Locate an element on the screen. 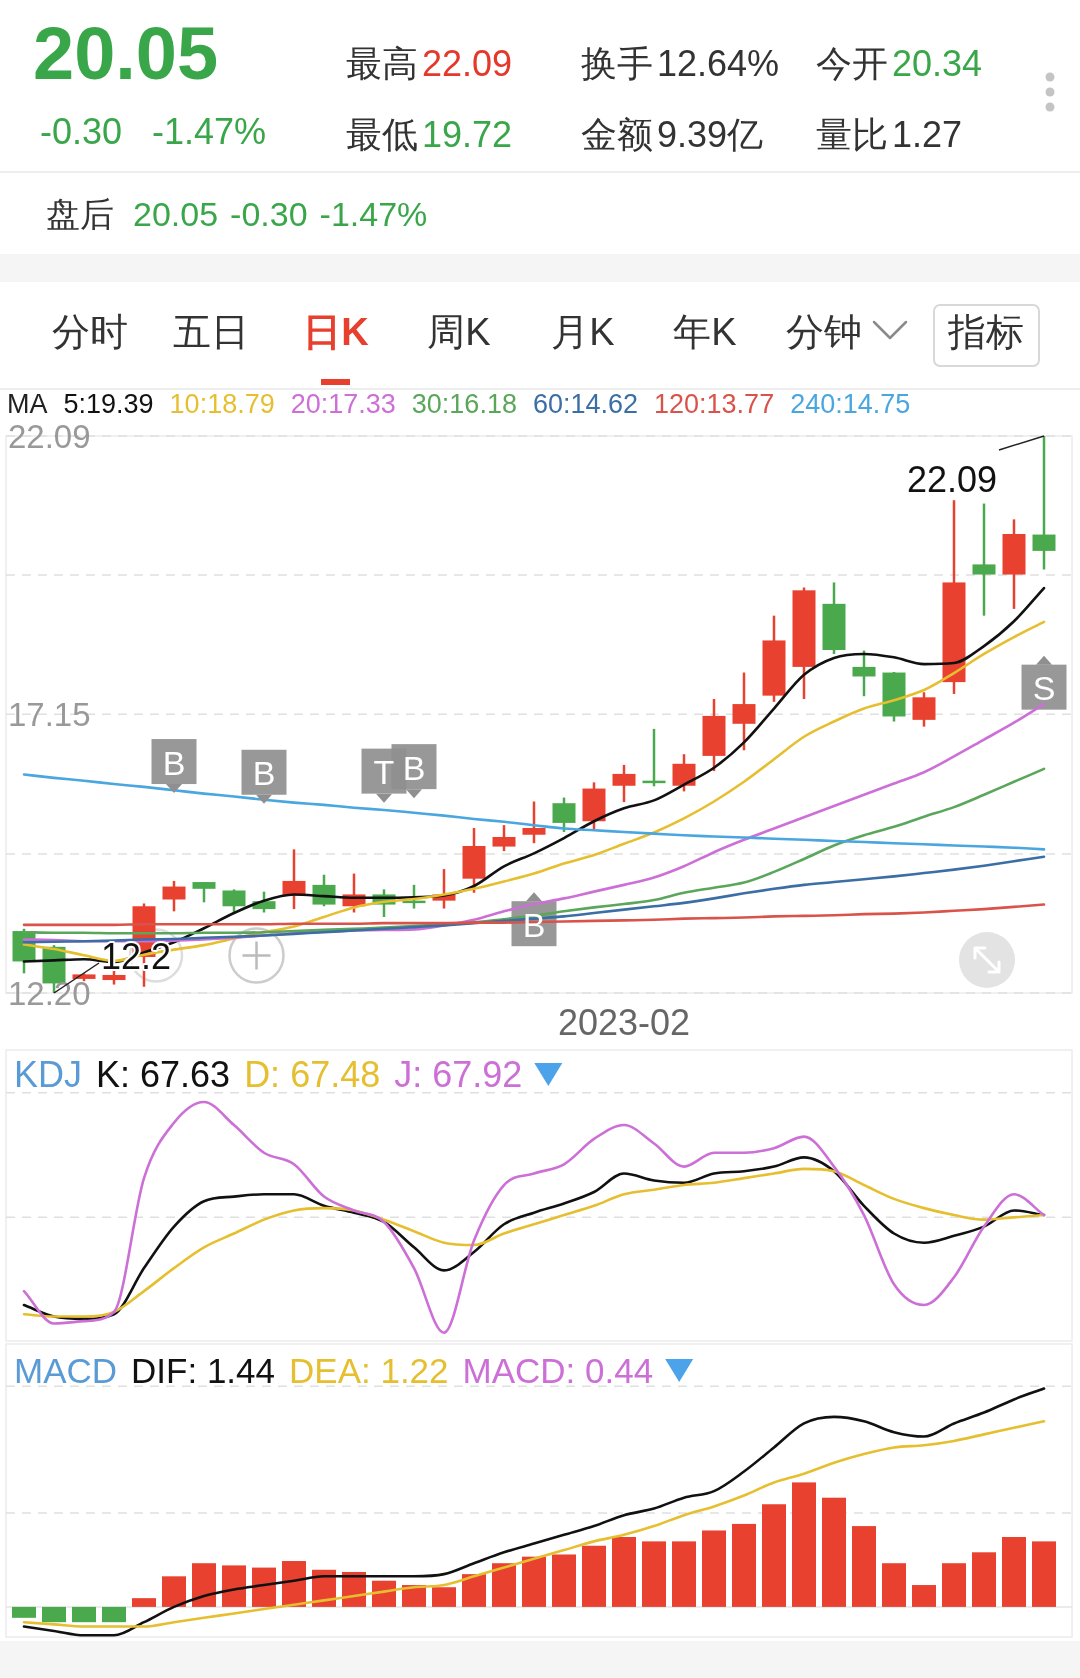 The height and width of the screenshot is (1678, 1080). category-label: 日K is located at coordinates (336, 332).